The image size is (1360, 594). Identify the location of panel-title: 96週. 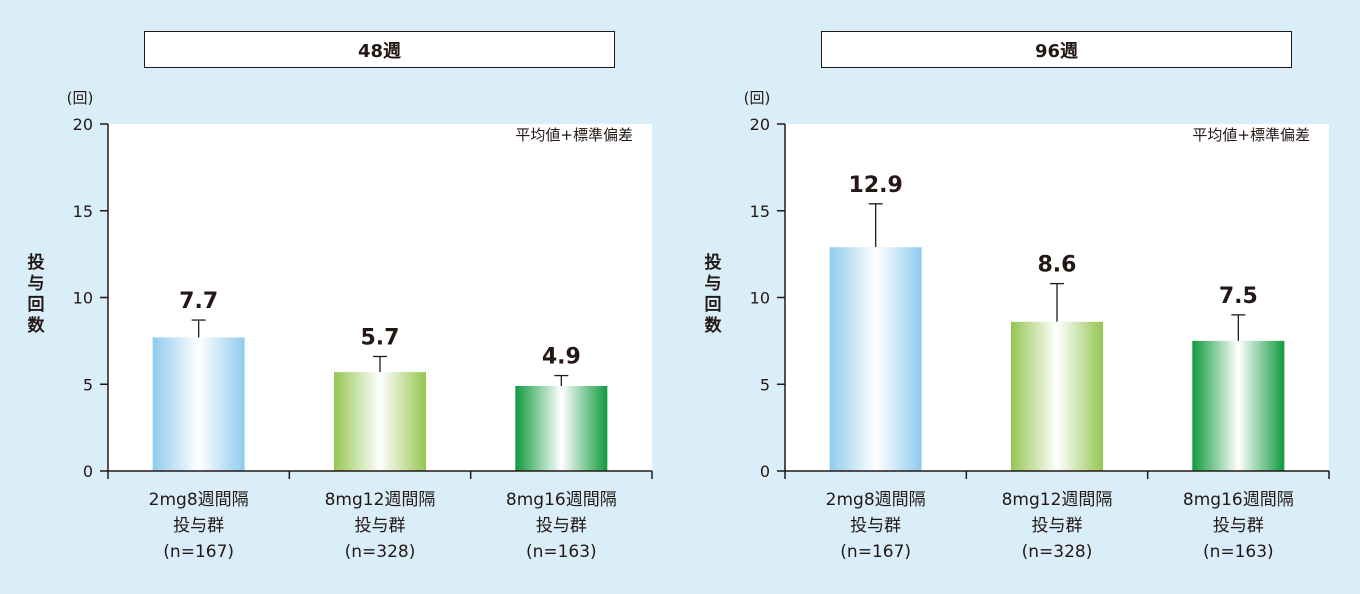
(1056, 49).